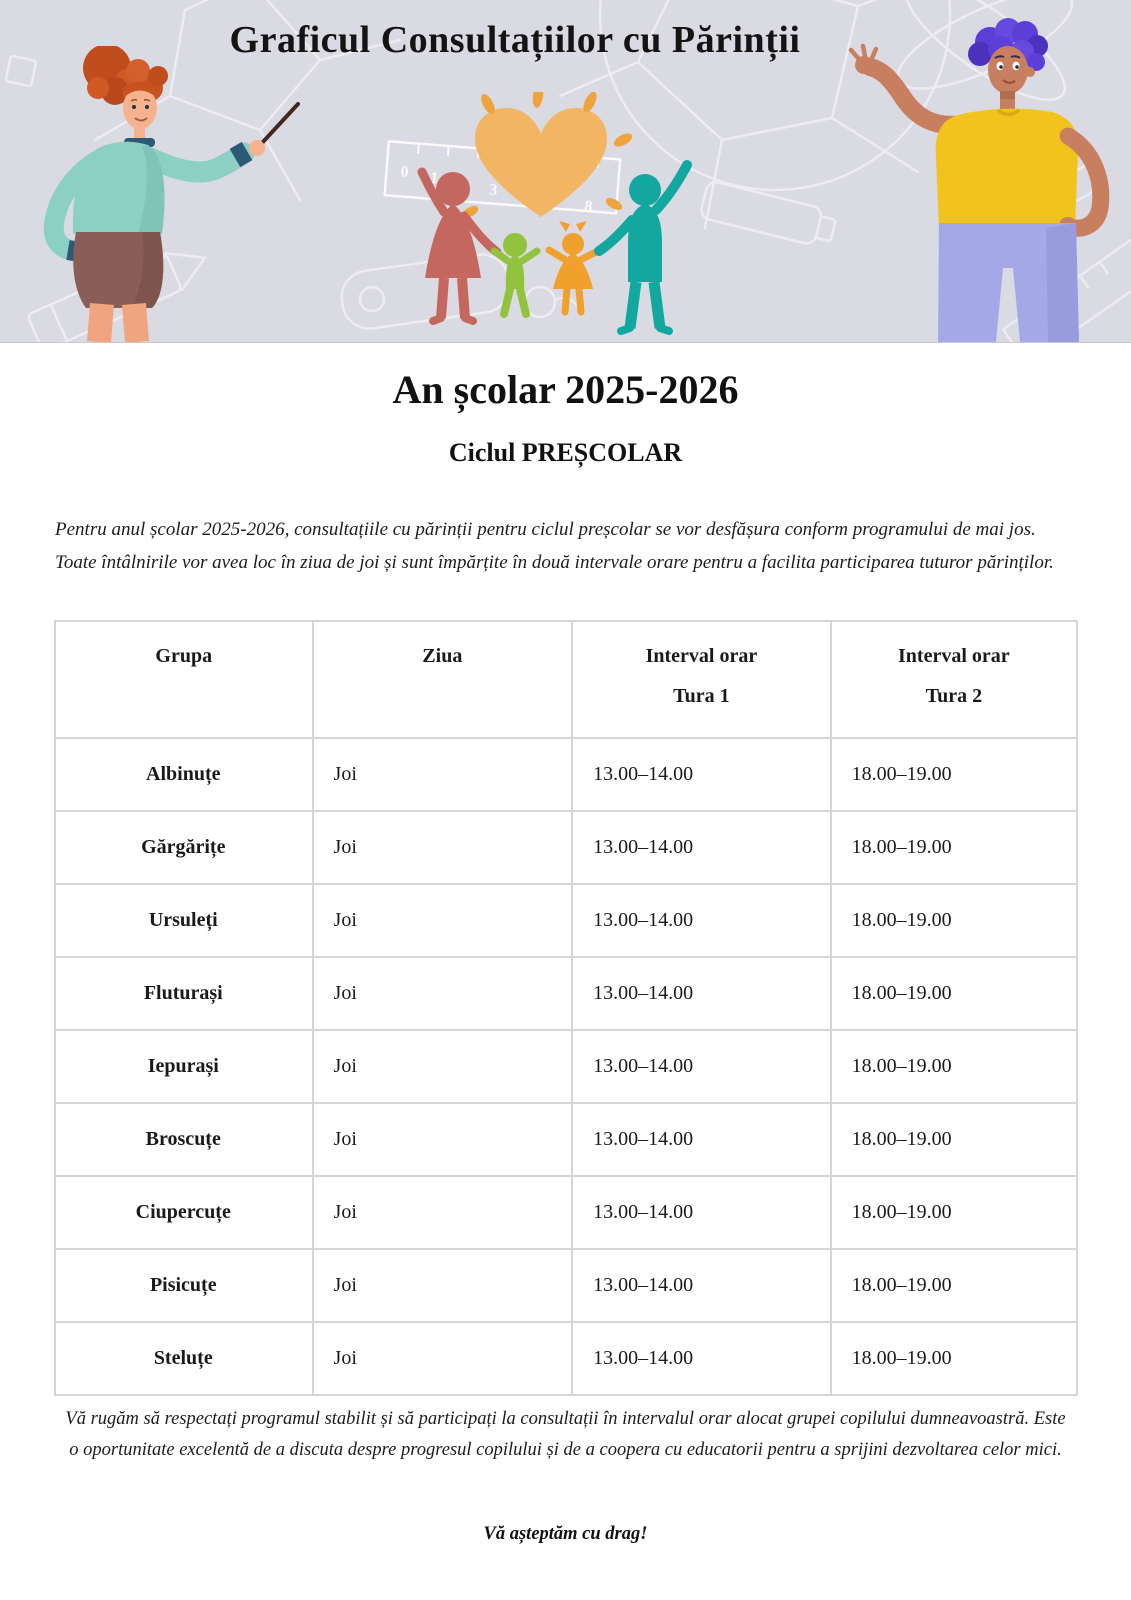  What do you see at coordinates (442, 679) in the screenshot?
I see `column-header-day: Ziua` at bounding box center [442, 679].